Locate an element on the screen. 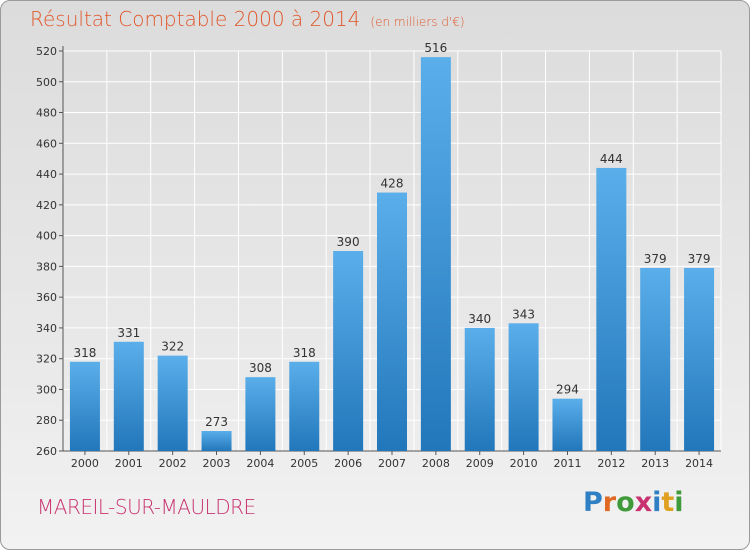 Image resolution: width=750 pixels, height=550 pixels. data-label: 273 is located at coordinates (216, 422).